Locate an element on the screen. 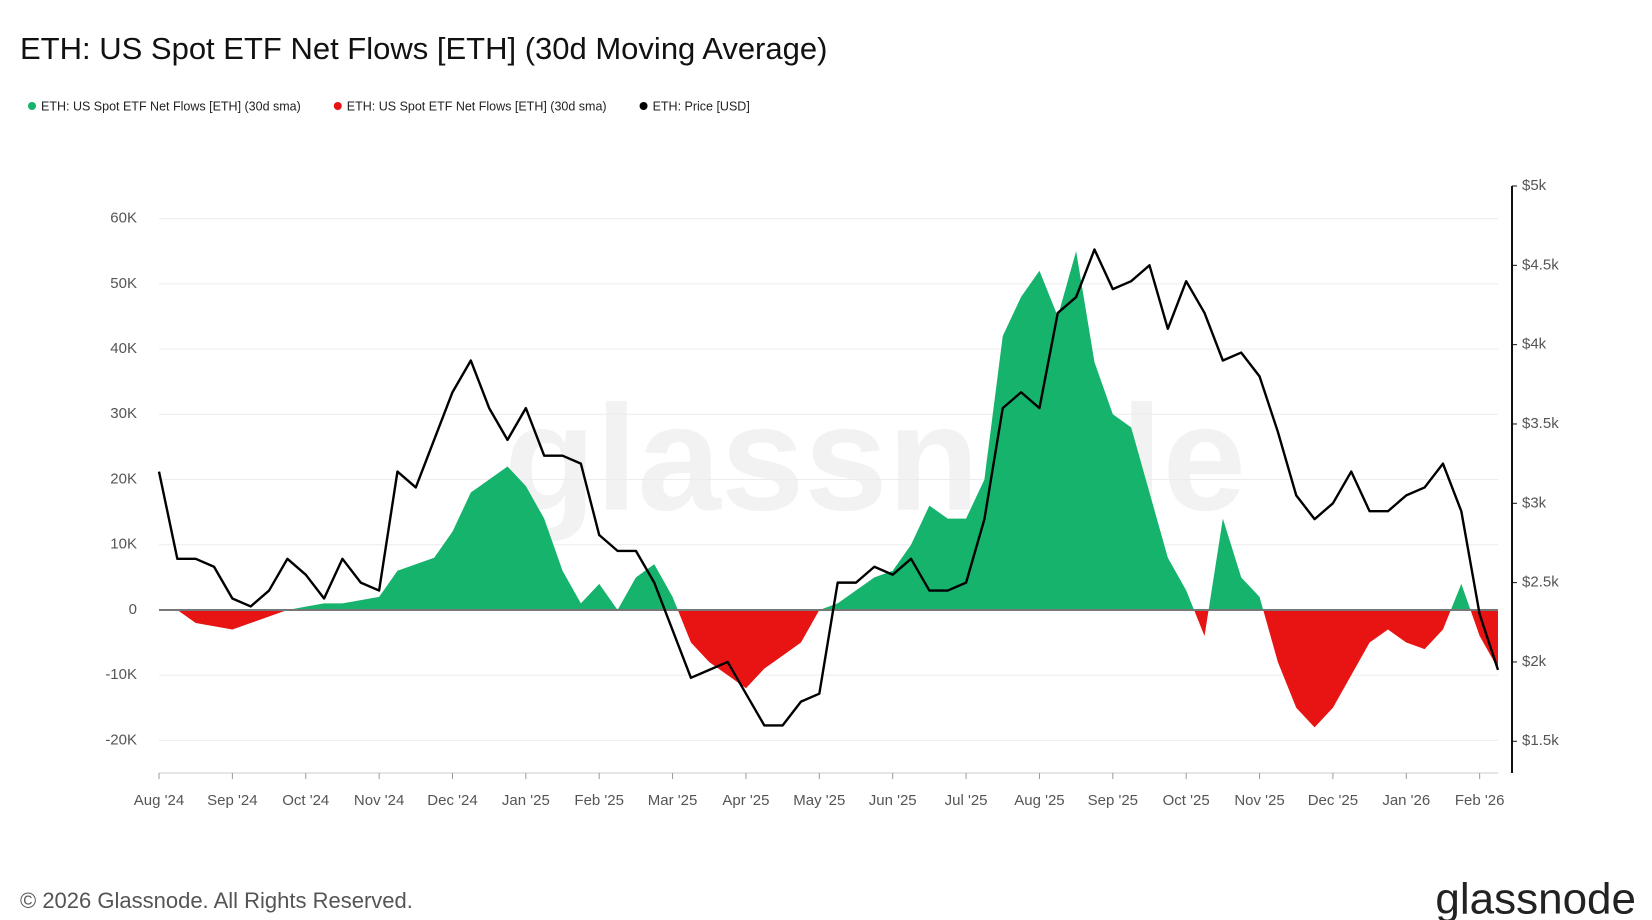 This screenshot has width=1652, height=920. y-tick-label: 40K is located at coordinates (123, 348).